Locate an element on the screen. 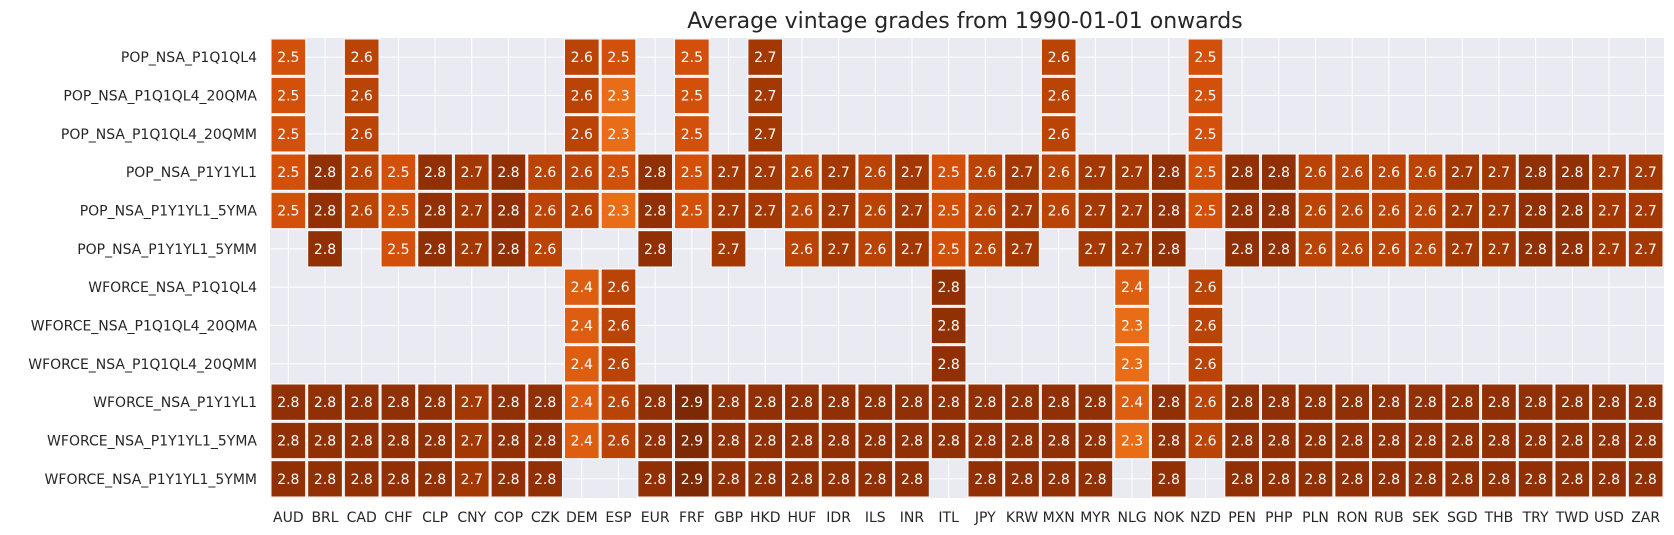  column-label-hkd: HKD is located at coordinates (765, 518).